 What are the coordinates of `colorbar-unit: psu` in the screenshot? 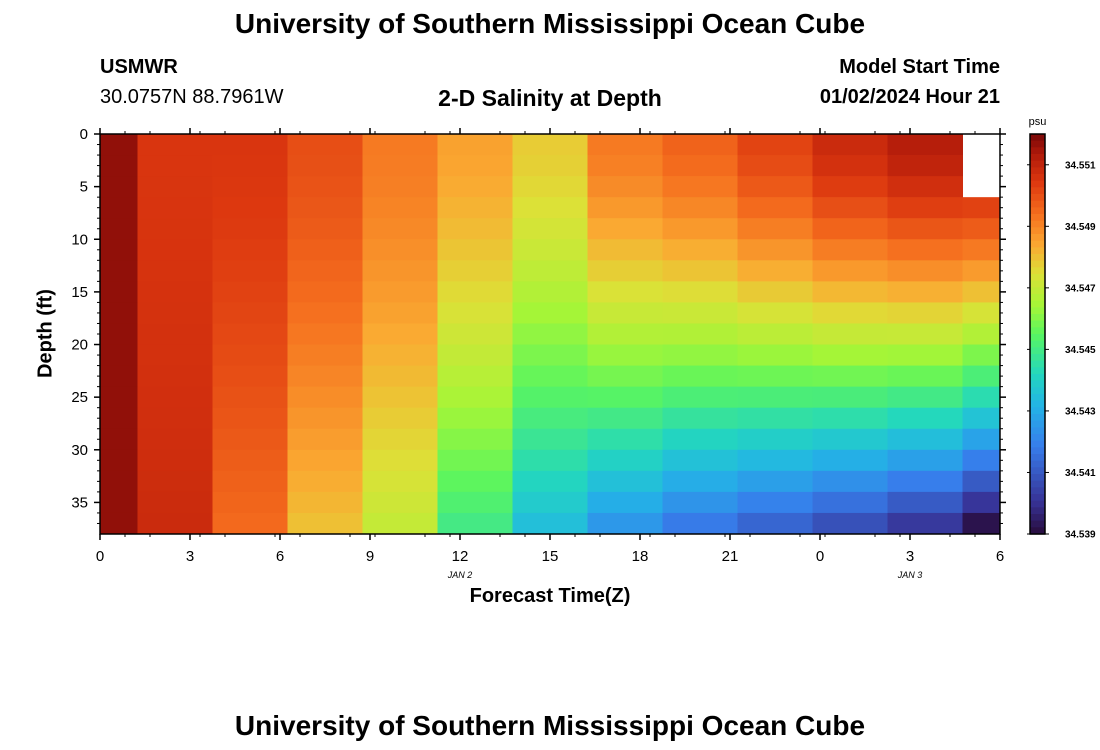 It's located at (1038, 122).